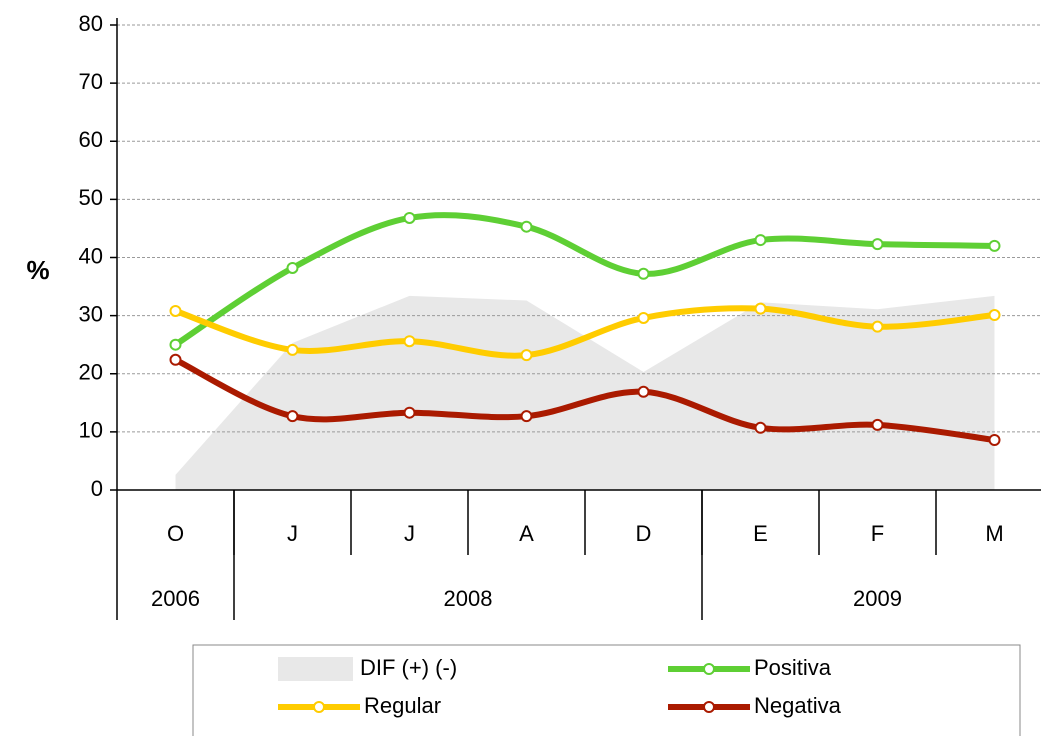  I want to click on y-axis-label: %, so click(37, 270).